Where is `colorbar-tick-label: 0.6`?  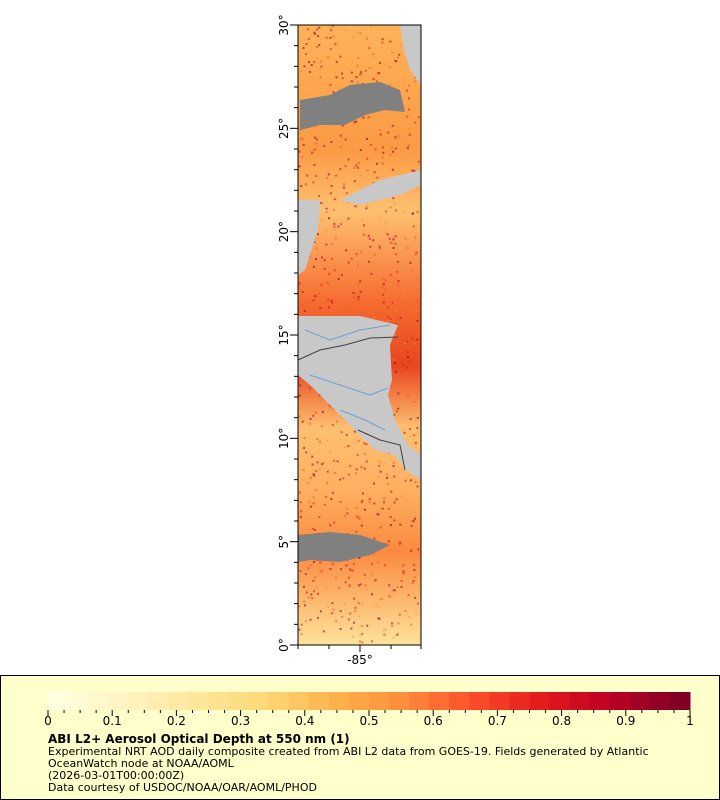 colorbar-tick-label: 0.6 is located at coordinates (433, 720).